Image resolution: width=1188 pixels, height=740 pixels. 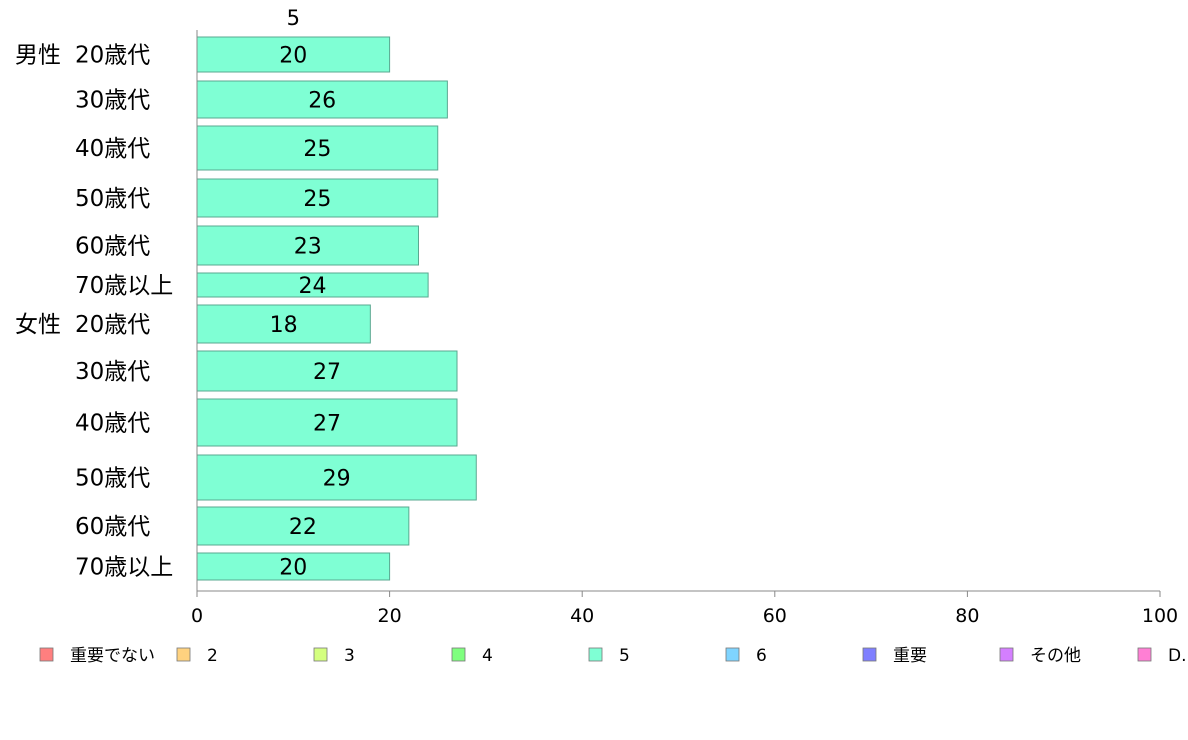 I want to click on category-label-1: 30歳代, so click(x=112, y=101).